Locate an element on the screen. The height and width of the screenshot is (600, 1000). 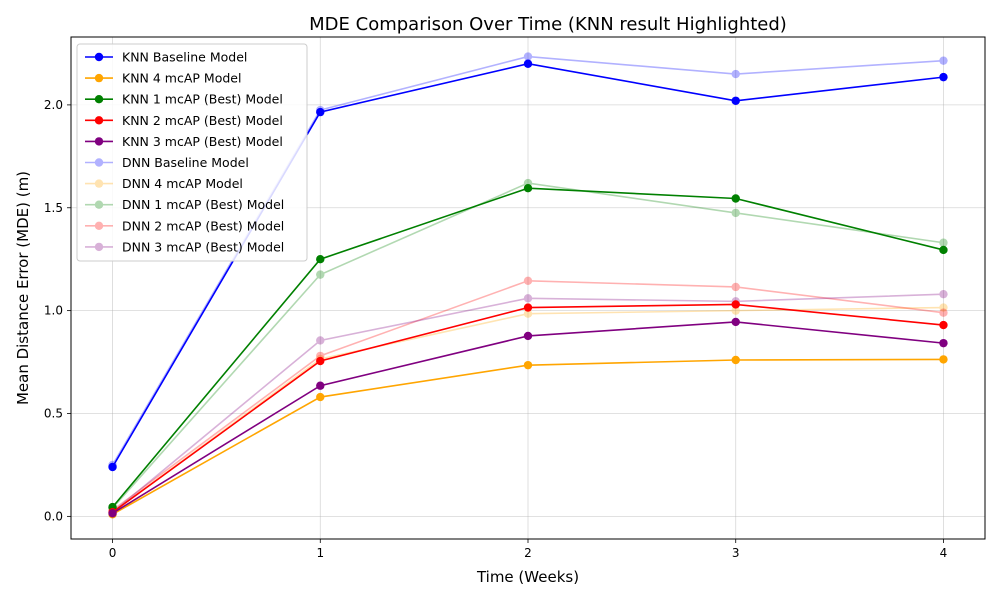
x-tick-label: 3 is located at coordinates (736, 553).